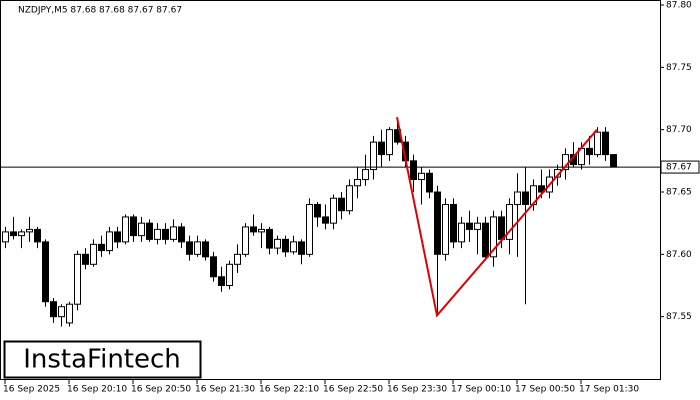  I want to click on x-tick-label: 17 Sep 01:30, so click(609, 390).